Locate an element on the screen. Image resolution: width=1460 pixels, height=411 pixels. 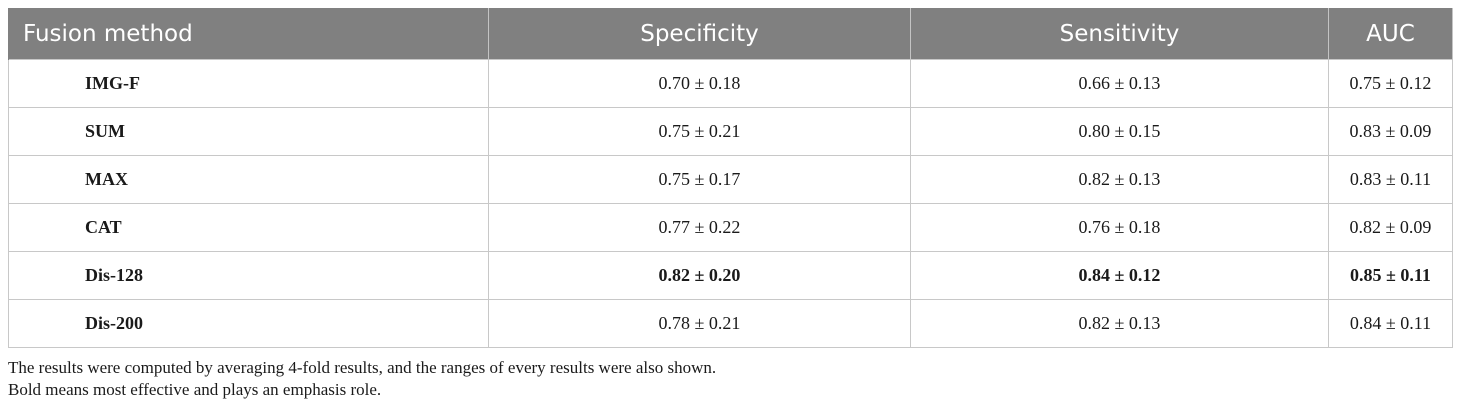
header-specificity: Specificity is located at coordinates (699, 34).